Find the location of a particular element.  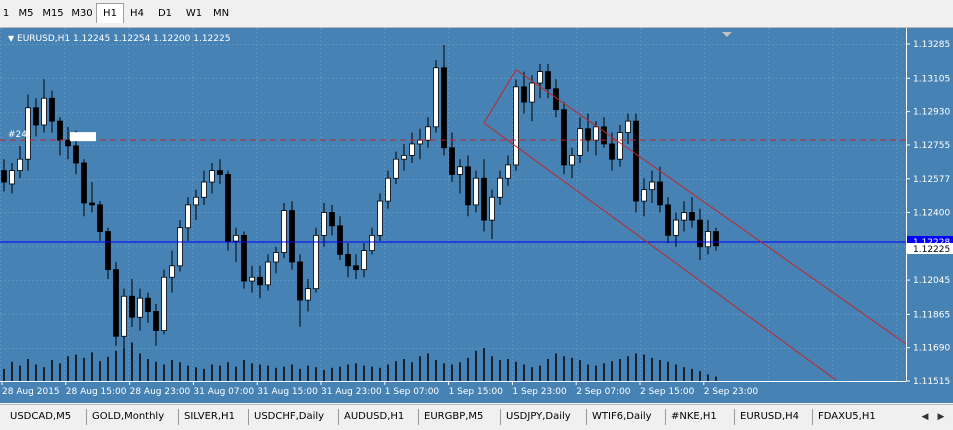

volume-bars is located at coordinates (360, 361).